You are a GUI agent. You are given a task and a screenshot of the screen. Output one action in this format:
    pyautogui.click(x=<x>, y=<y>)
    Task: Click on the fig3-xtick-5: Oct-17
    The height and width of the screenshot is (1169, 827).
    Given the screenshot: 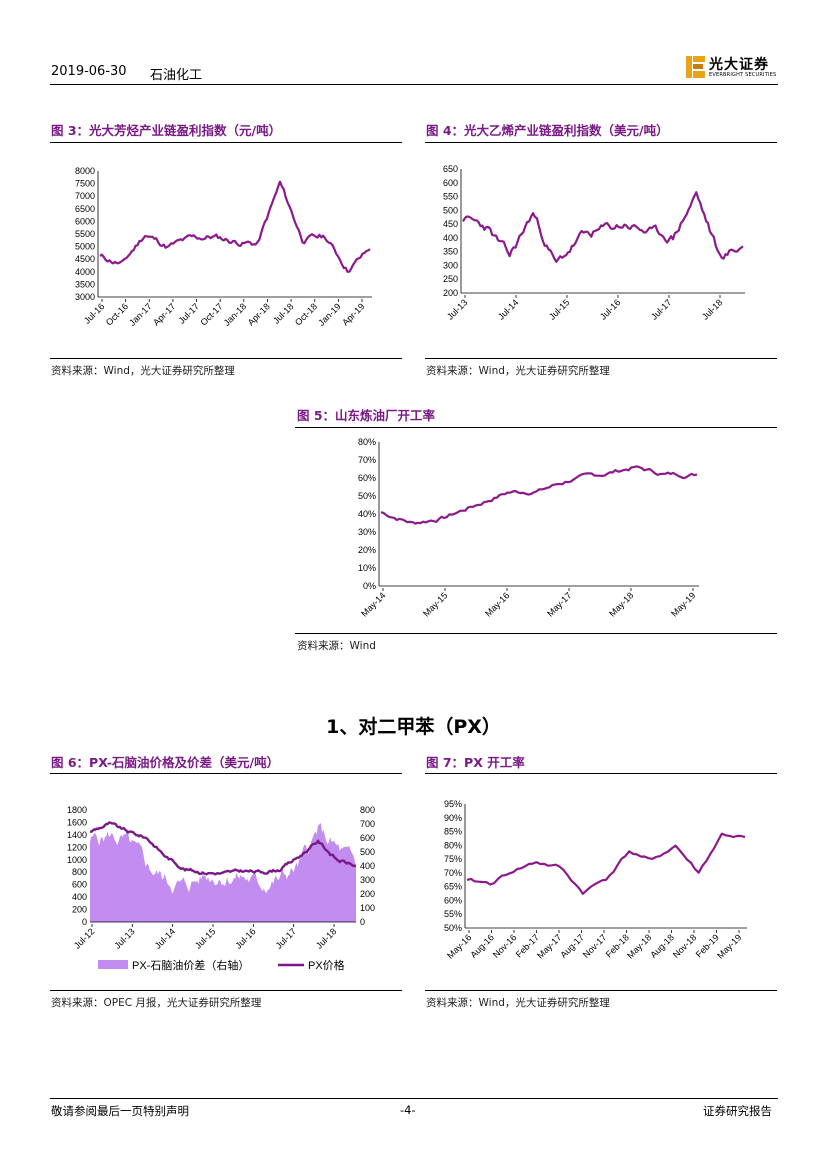 What is the action you would take?
    pyautogui.click(x=211, y=314)
    